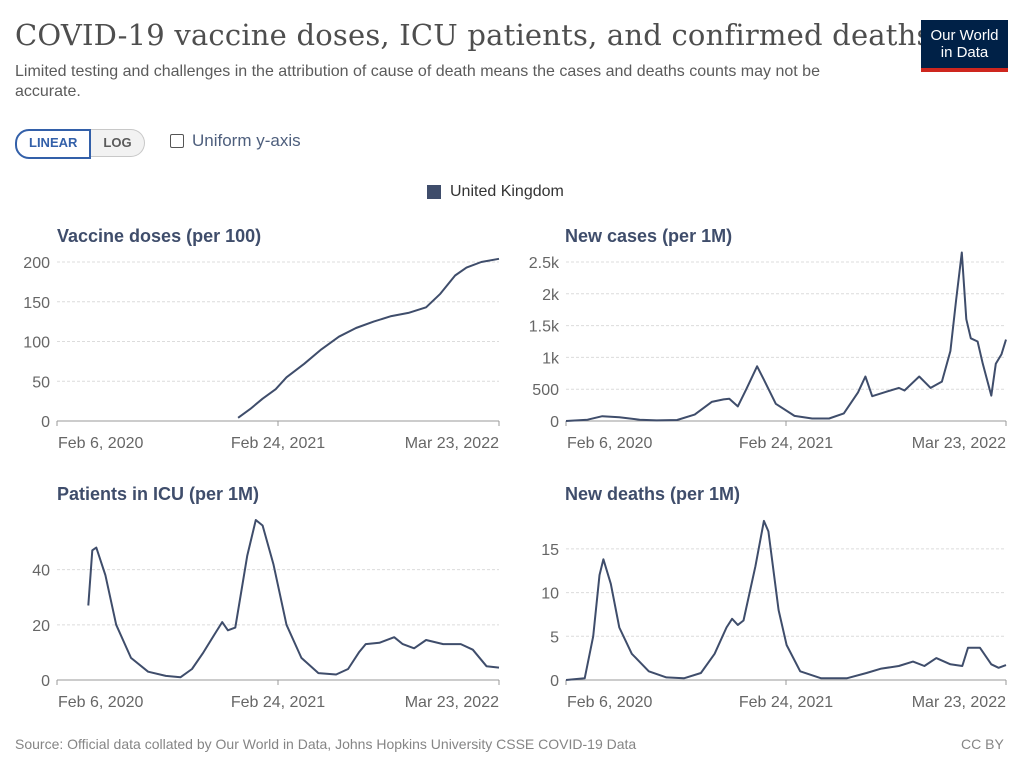 The image size is (1024, 765). I want to click on log-button: LOG, so click(118, 143).